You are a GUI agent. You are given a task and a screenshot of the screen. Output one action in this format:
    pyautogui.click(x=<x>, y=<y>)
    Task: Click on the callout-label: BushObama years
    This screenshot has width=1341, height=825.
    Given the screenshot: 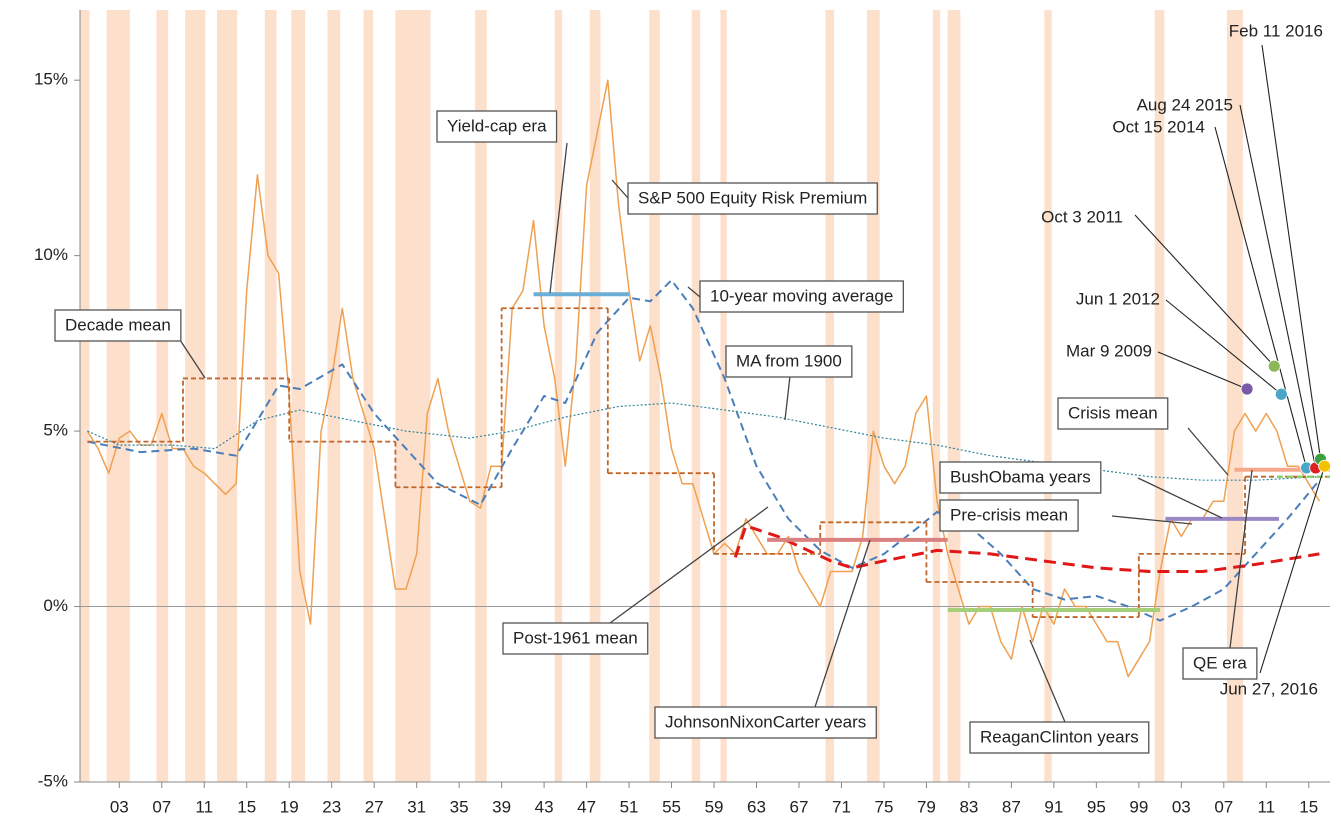 What is the action you would take?
    pyautogui.click(x=1020, y=476)
    